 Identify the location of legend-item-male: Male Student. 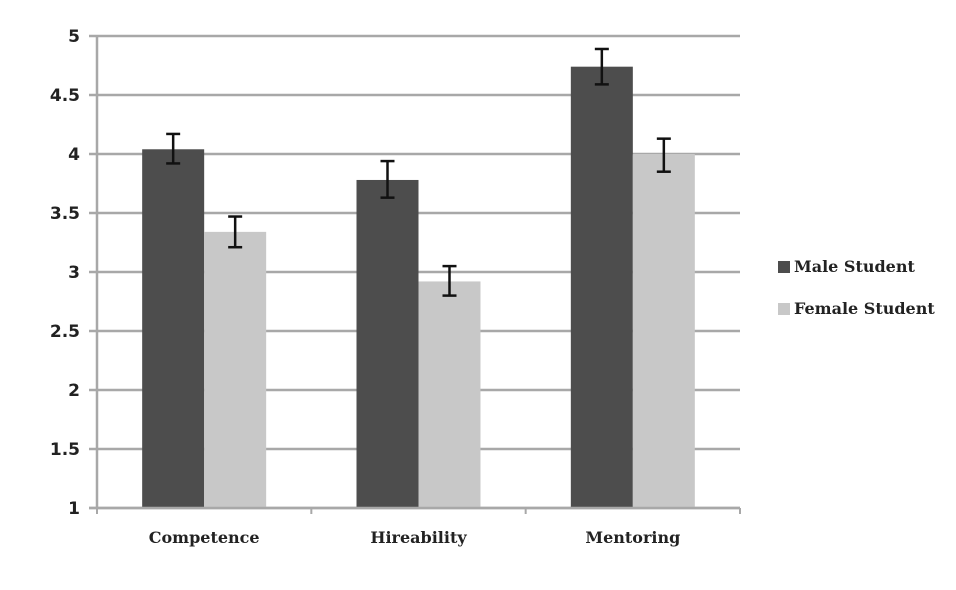
(846, 266).